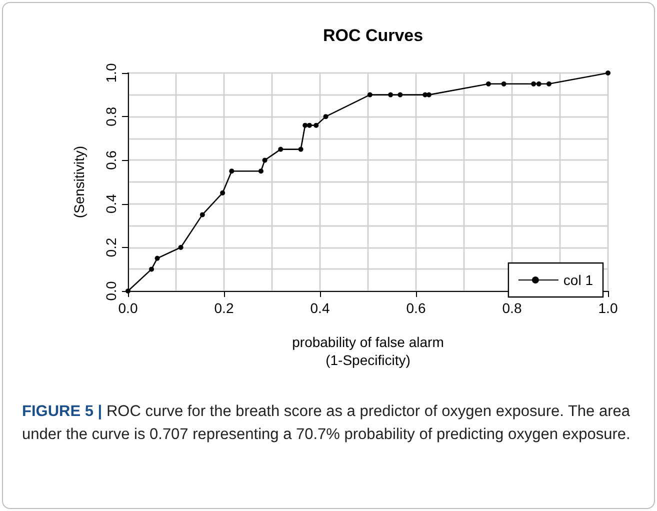  Describe the element at coordinates (578, 280) in the screenshot. I see `legend-label: col 1` at that location.